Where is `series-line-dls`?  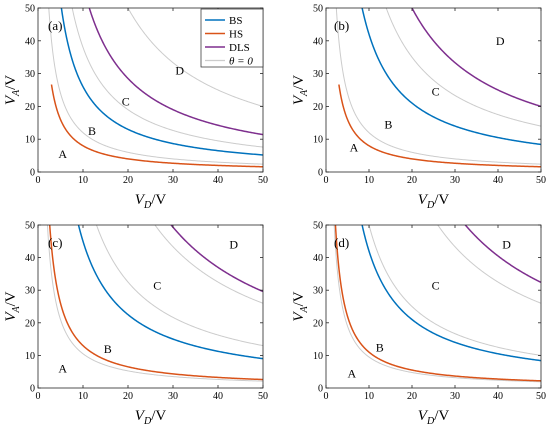 series-line-dls is located at coordinates (216, 259).